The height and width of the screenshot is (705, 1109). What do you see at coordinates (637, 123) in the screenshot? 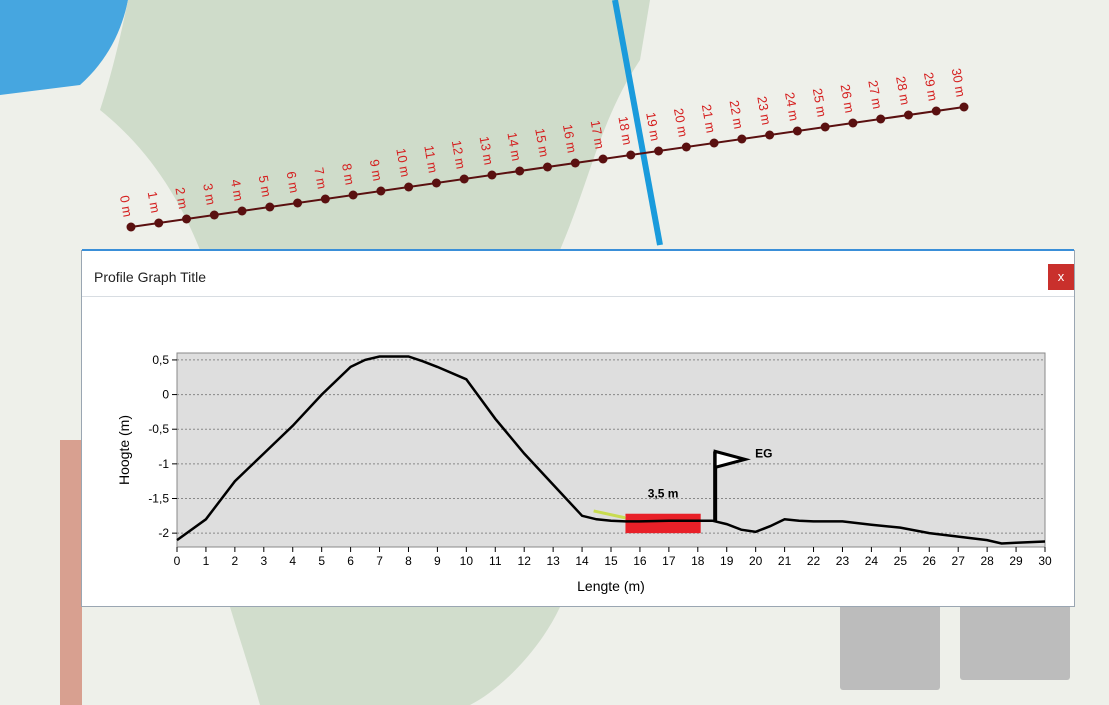
I see `blue-line` at bounding box center [637, 123].